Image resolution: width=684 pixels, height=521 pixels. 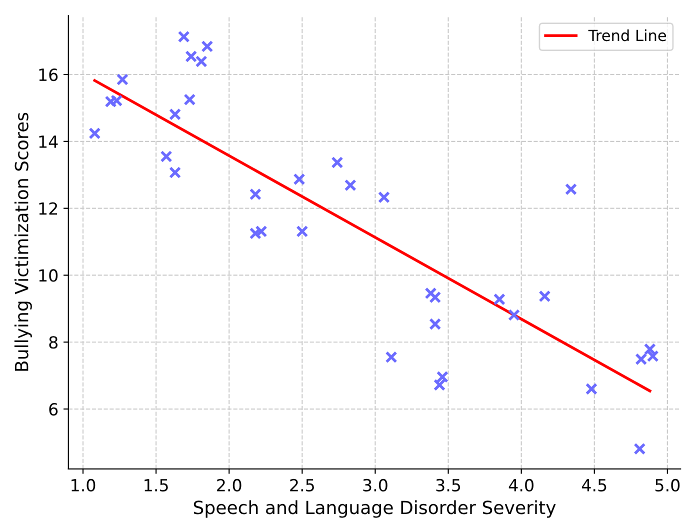 What do you see at coordinates (229, 485) in the screenshot?
I see `x-tick-label: 2.0` at bounding box center [229, 485].